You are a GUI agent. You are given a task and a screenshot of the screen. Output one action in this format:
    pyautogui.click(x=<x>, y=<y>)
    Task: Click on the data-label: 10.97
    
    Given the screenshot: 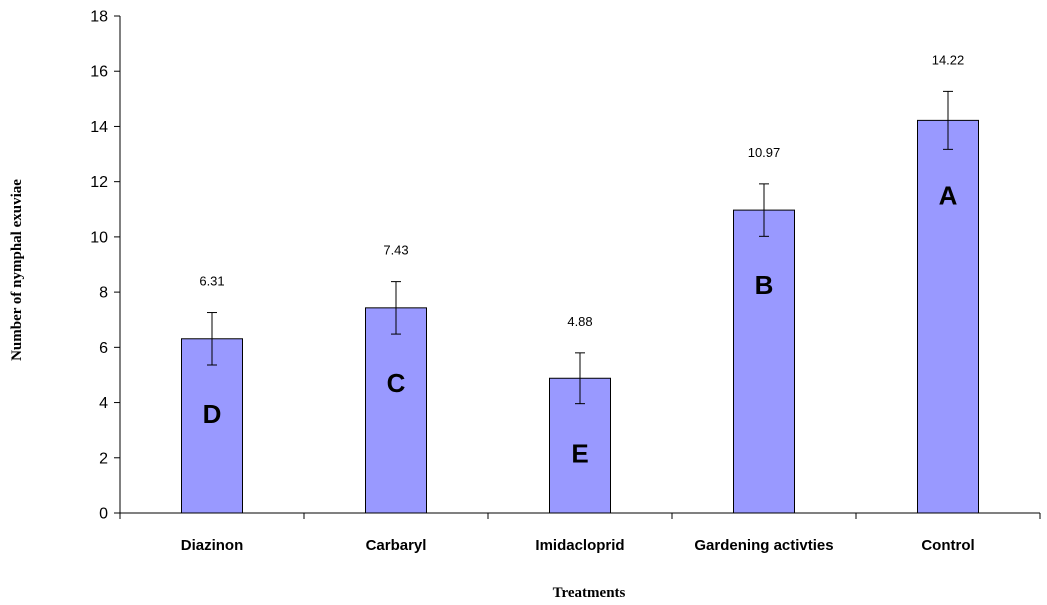 What is the action you would take?
    pyautogui.click(x=764, y=152)
    